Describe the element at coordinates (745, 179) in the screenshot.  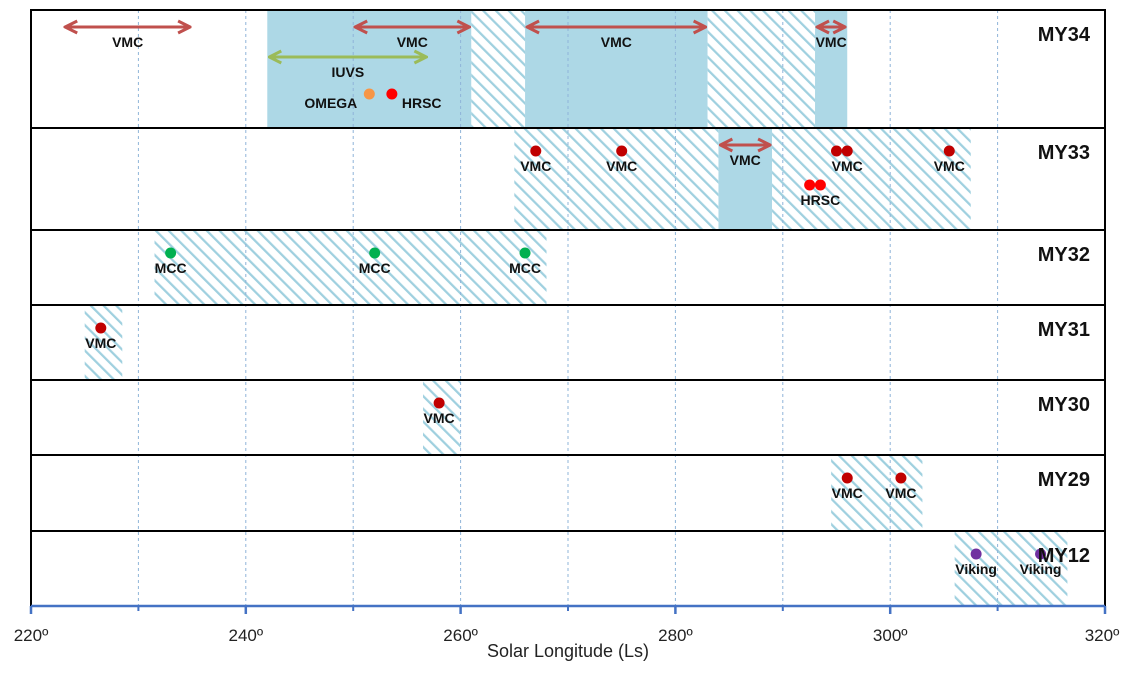
I see `band-solid` at that location.